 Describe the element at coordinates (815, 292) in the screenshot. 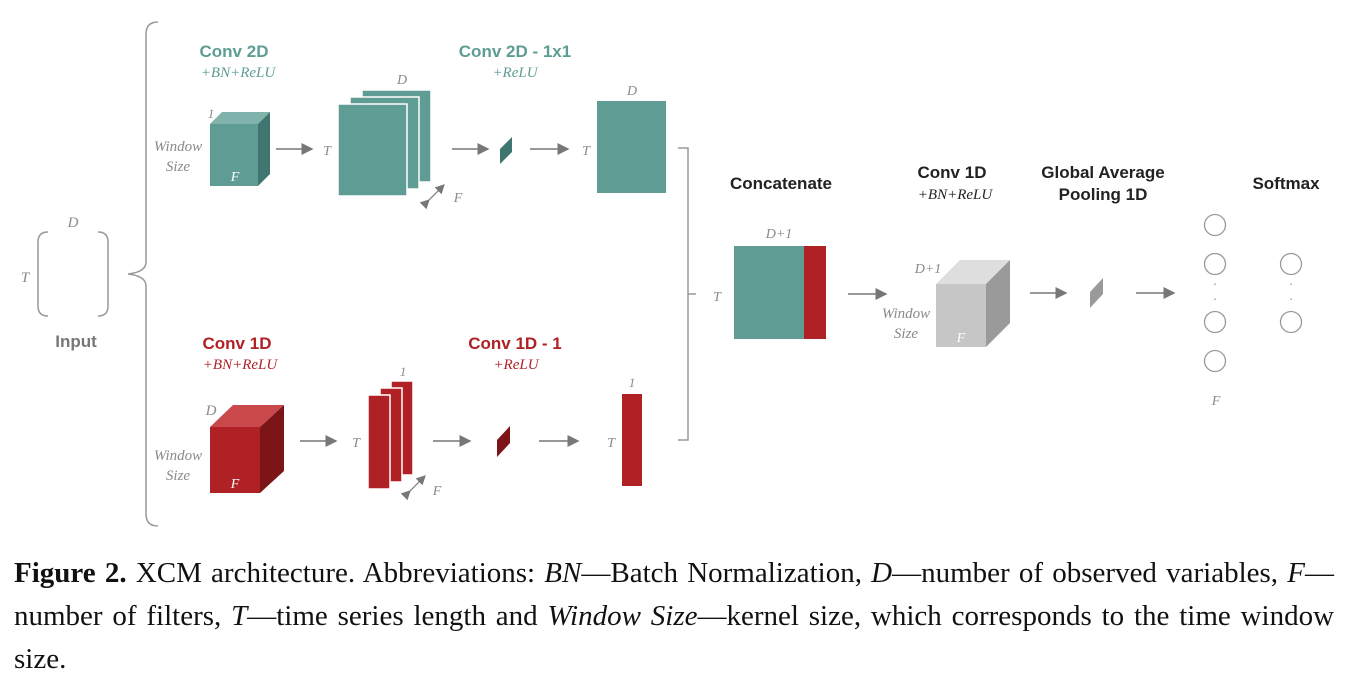

I see `concat-red-part` at that location.